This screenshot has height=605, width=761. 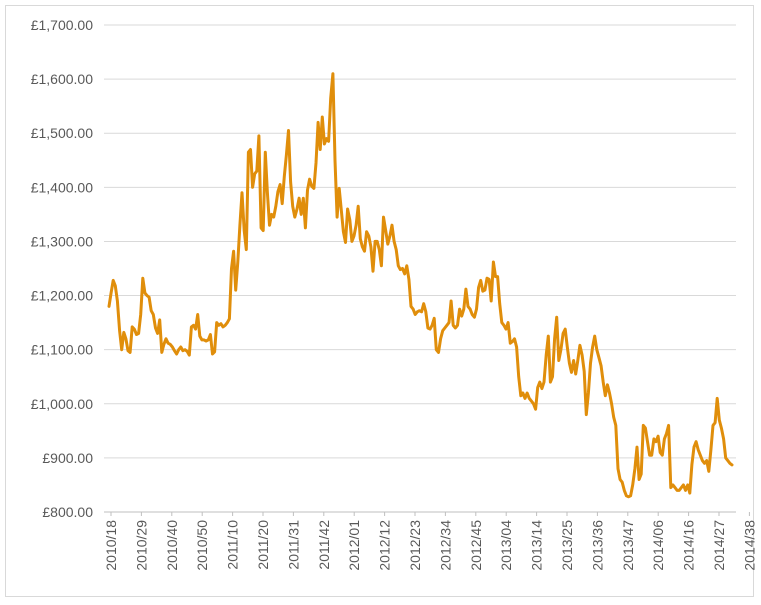 I want to click on x-tick-label: 2011/31, so click(x=293, y=545).